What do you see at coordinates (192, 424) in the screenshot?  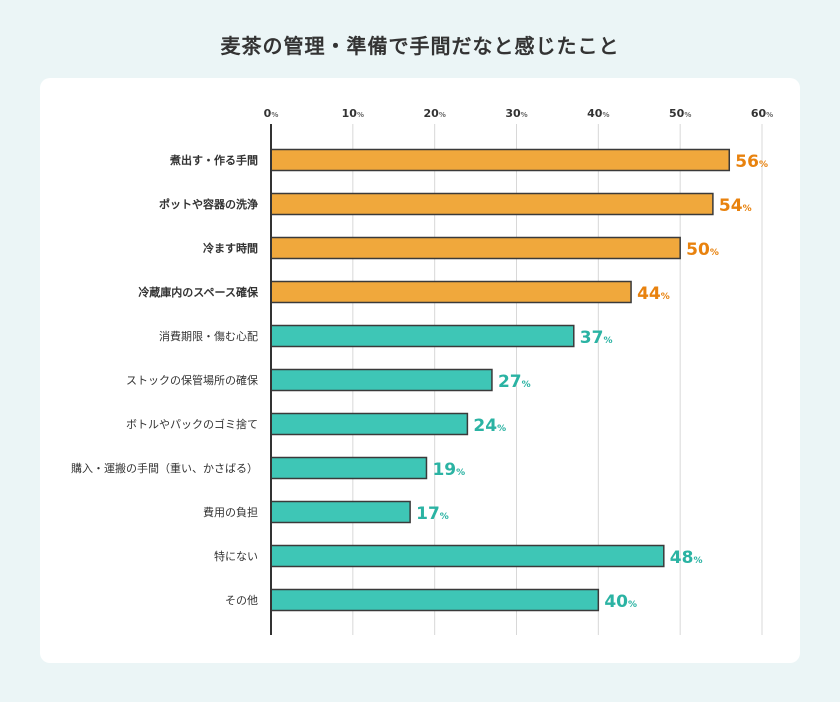 I see `category-label: ボトルやパックのゴミ捨て` at bounding box center [192, 424].